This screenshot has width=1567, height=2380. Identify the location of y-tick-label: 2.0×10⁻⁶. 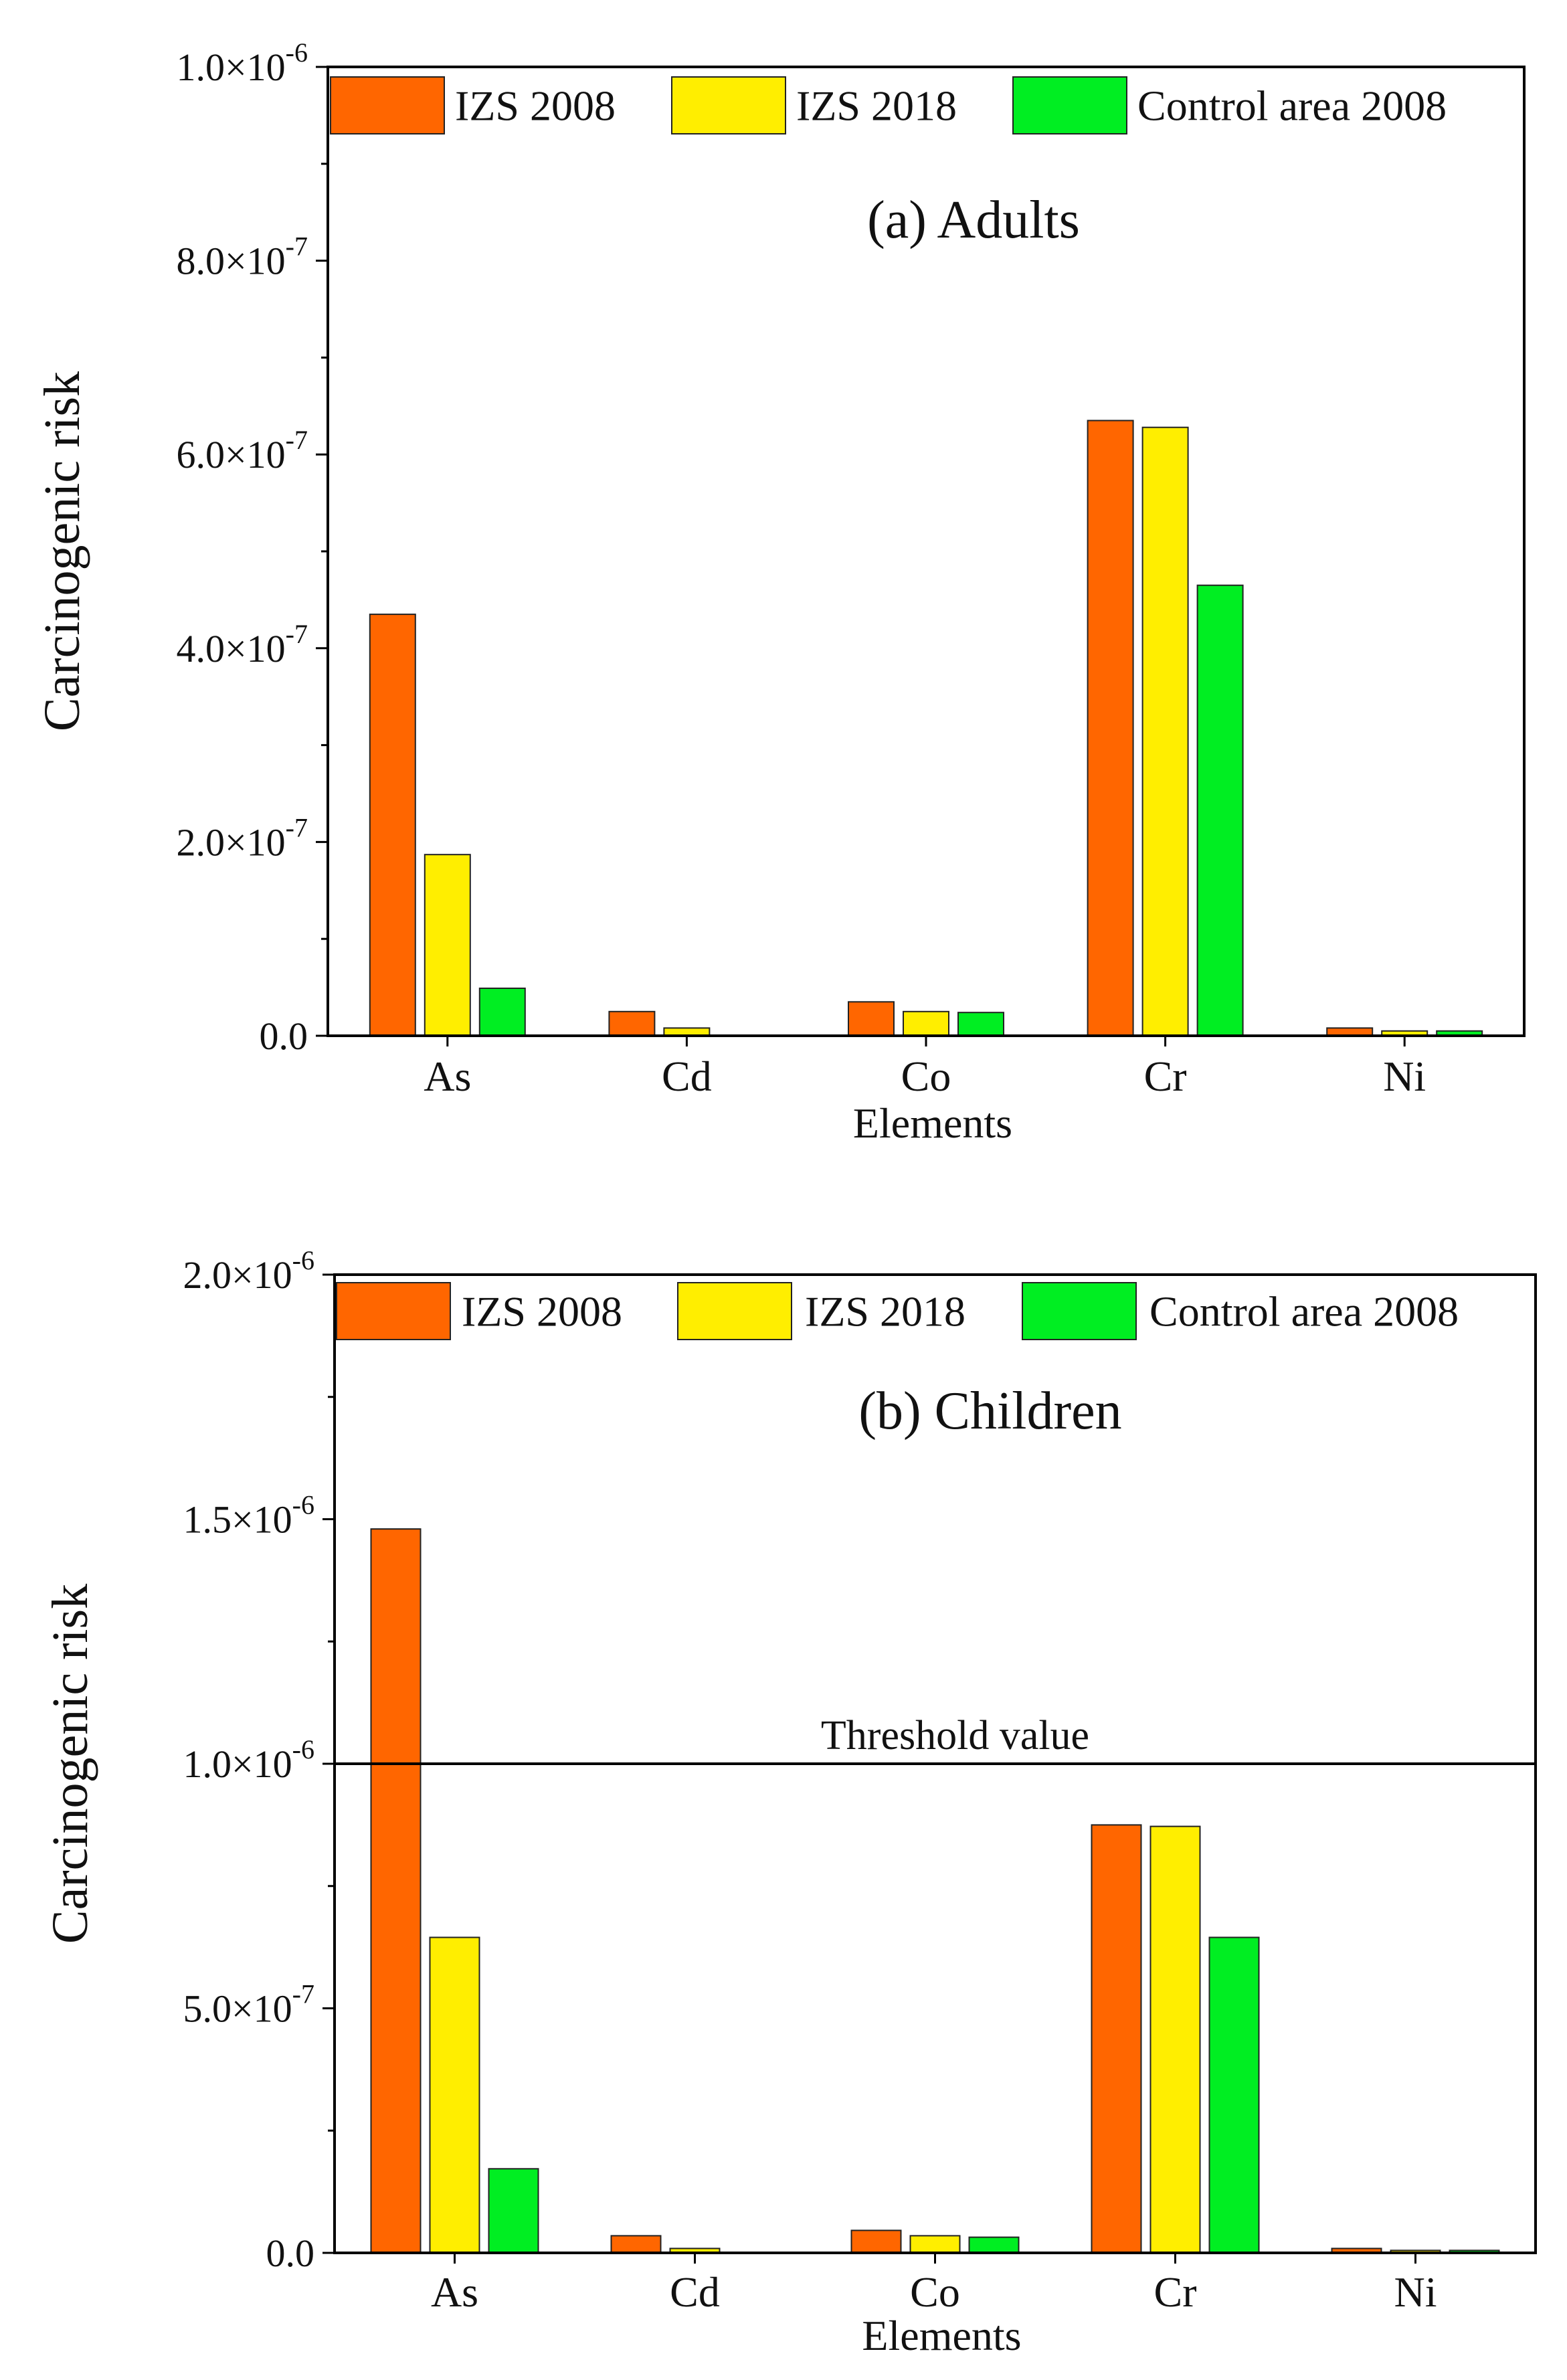
(248, 1271).